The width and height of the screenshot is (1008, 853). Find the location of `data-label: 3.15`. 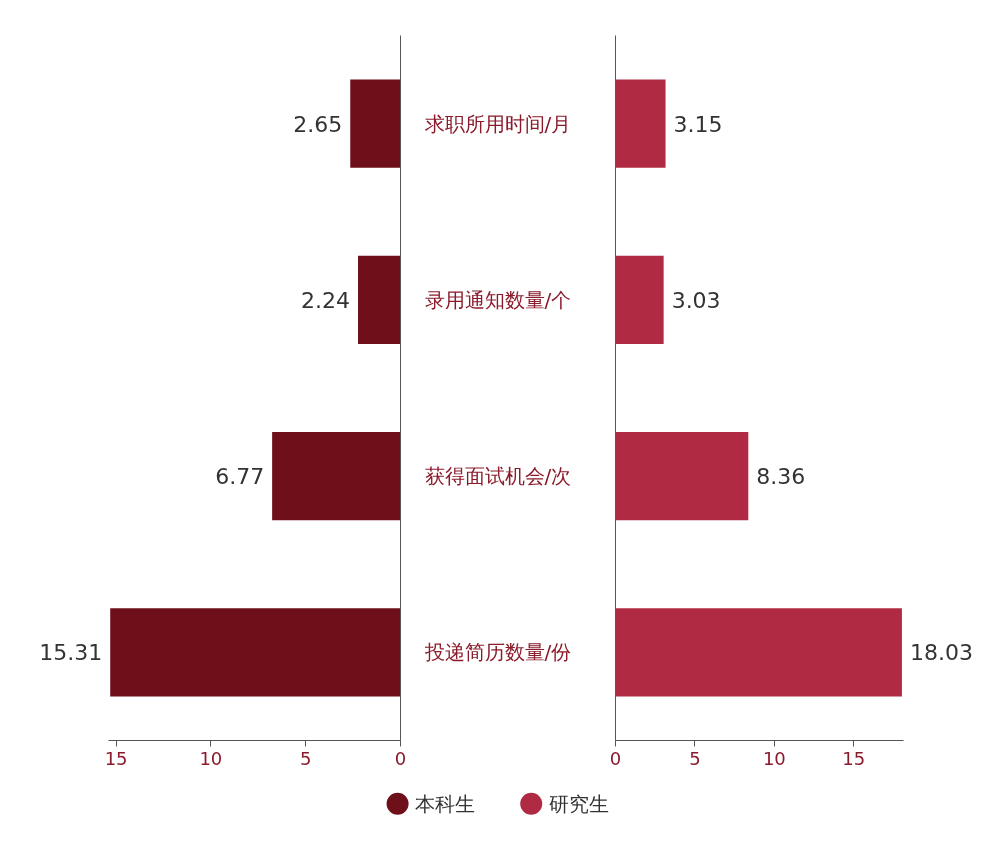

data-label: 3.15 is located at coordinates (698, 124).